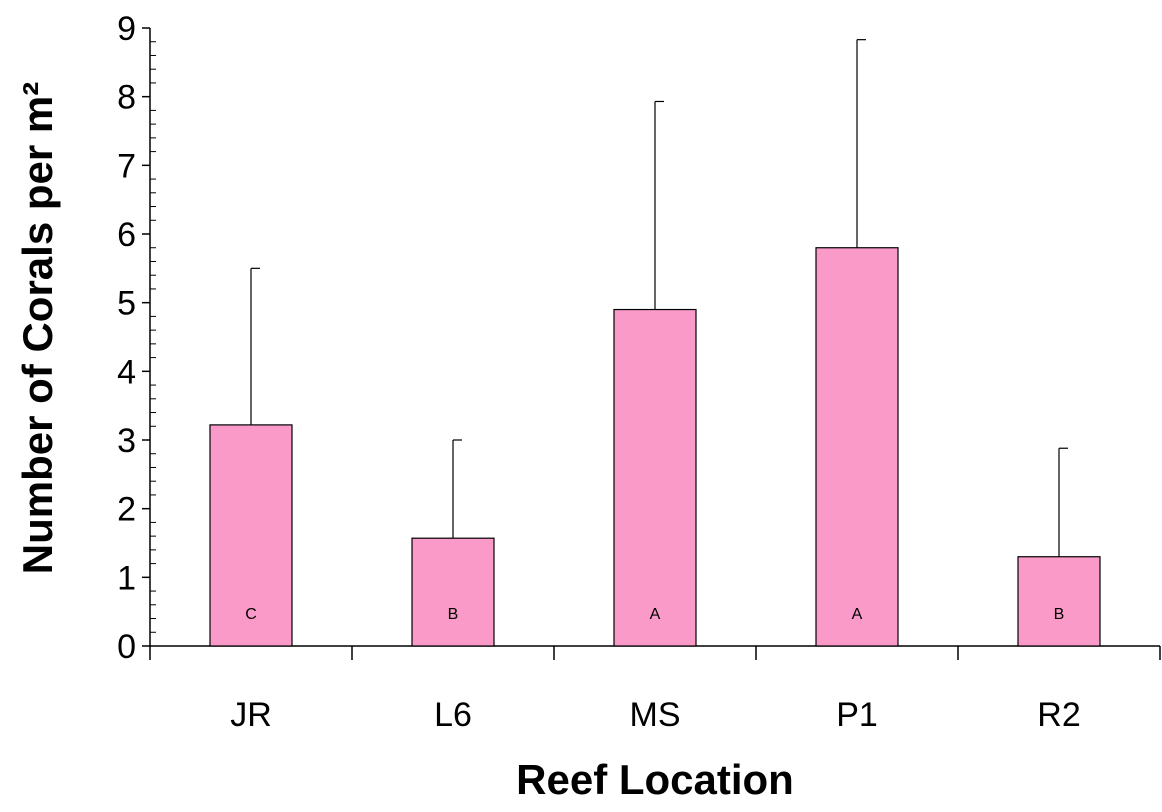 This screenshot has width=1162, height=812. Describe the element at coordinates (37, 328) in the screenshot. I see `y-axis-title: Number of Corals per m²` at that location.